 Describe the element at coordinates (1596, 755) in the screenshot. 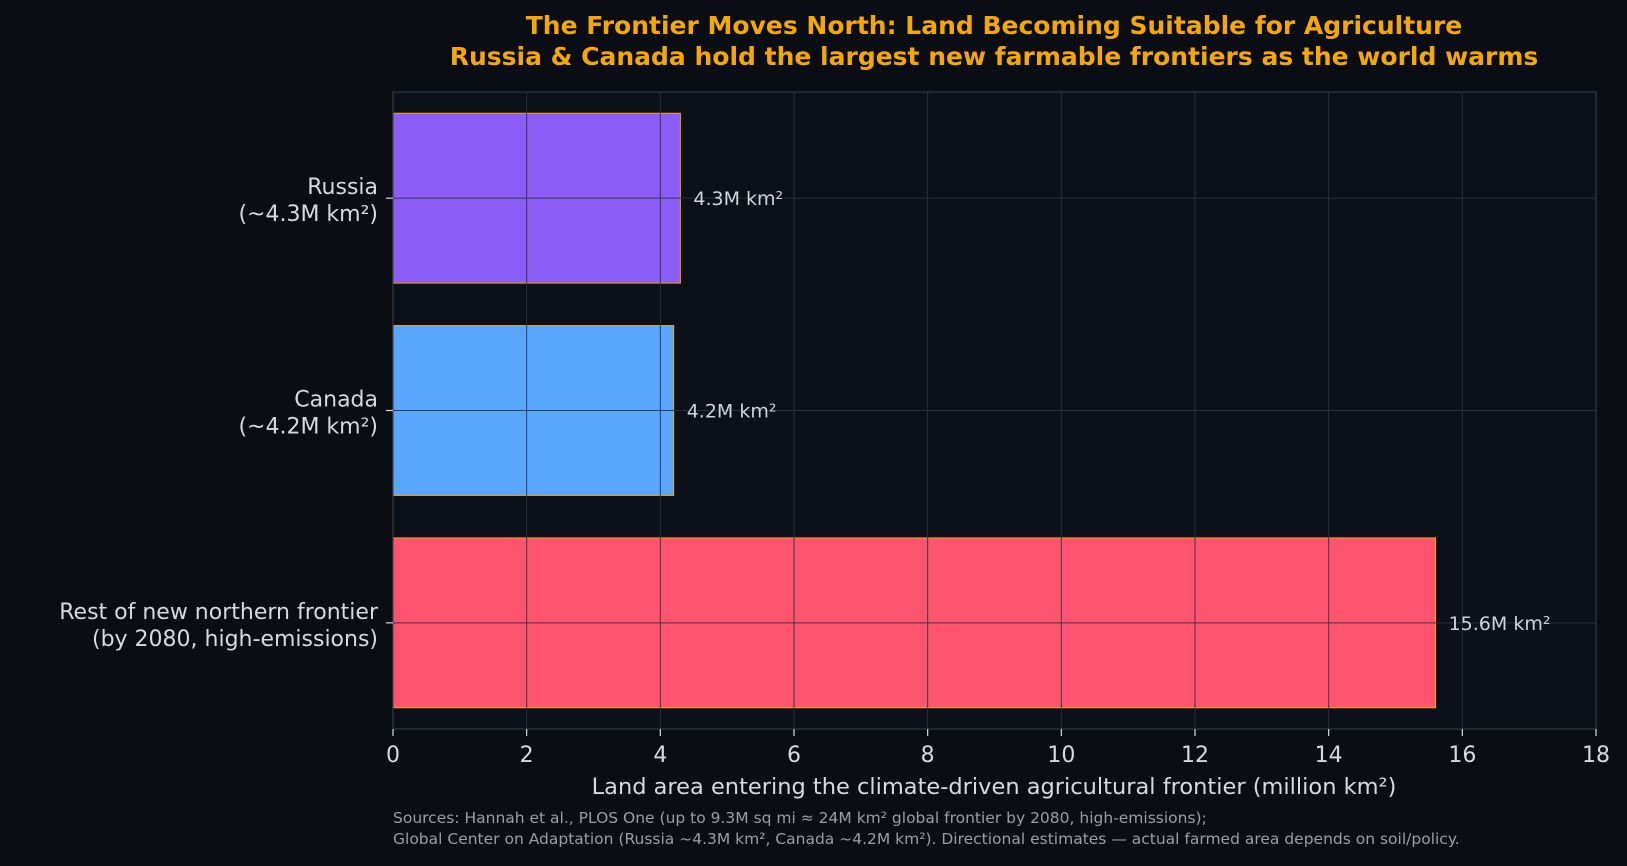

I see `x-tick-label: 18` at that location.